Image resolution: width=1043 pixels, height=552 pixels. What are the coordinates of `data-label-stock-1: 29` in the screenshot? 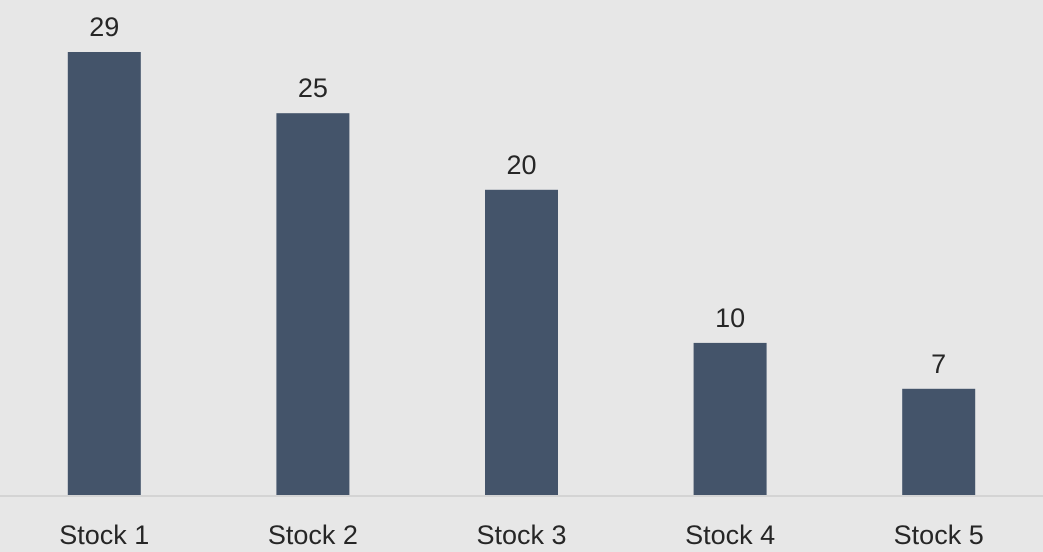 It's located at (104, 27).